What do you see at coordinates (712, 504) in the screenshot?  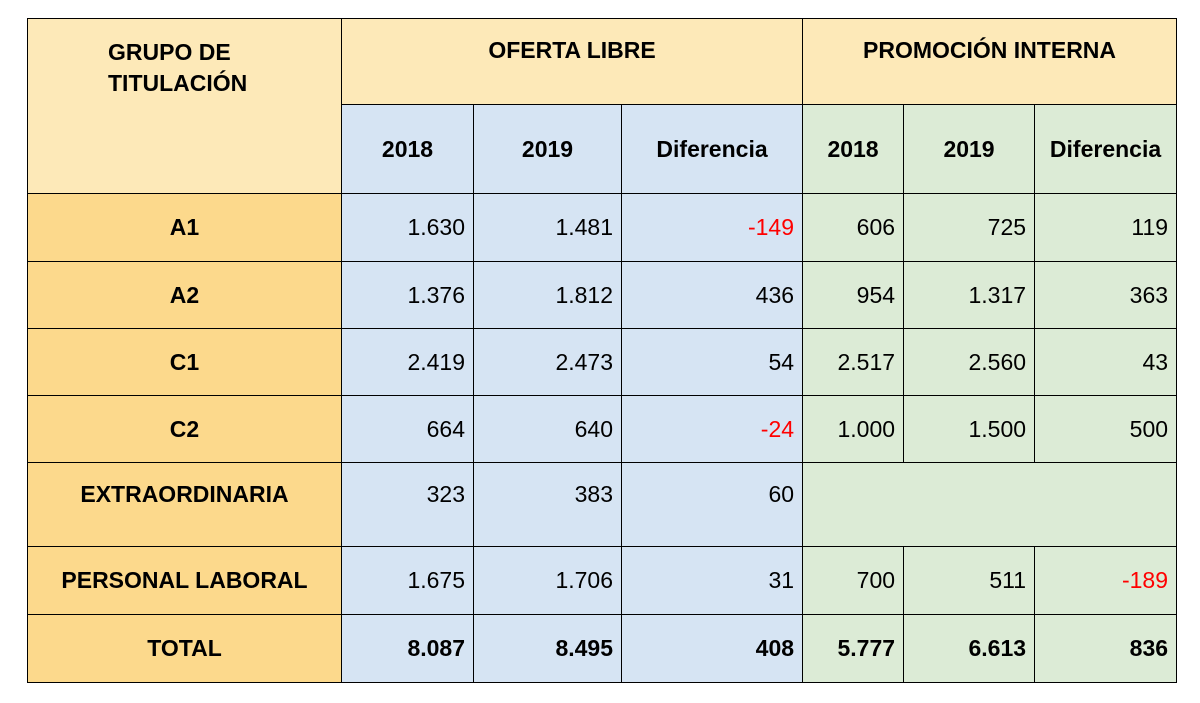 I see `oferta-diferencia-cell: 60` at bounding box center [712, 504].